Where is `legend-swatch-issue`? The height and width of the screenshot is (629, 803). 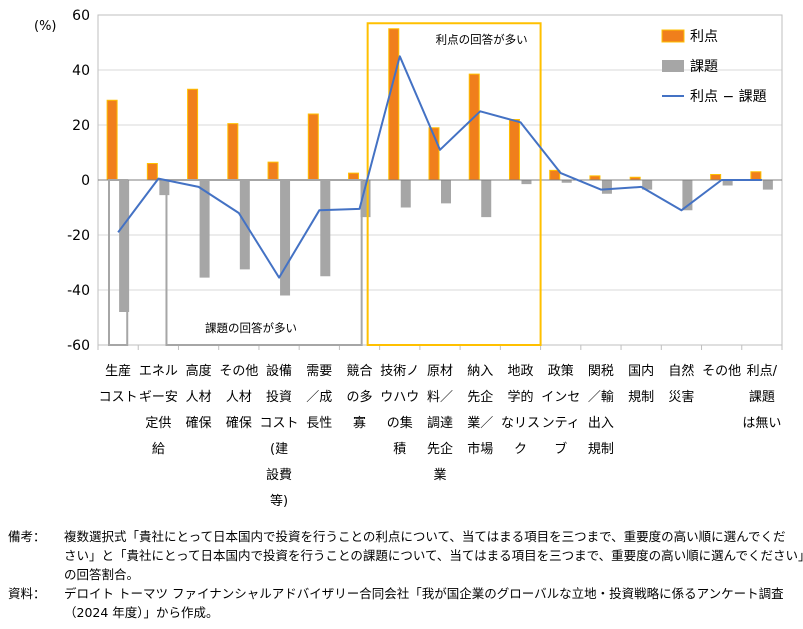 legend-swatch-issue is located at coordinates (673, 66).